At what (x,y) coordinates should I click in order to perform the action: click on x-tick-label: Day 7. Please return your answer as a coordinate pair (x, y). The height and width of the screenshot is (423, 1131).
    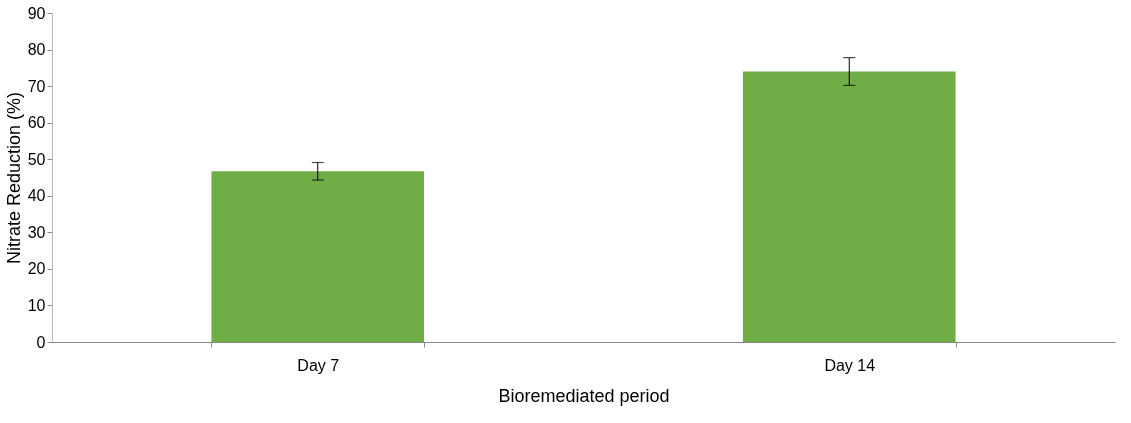
    Looking at the image, I should click on (318, 365).